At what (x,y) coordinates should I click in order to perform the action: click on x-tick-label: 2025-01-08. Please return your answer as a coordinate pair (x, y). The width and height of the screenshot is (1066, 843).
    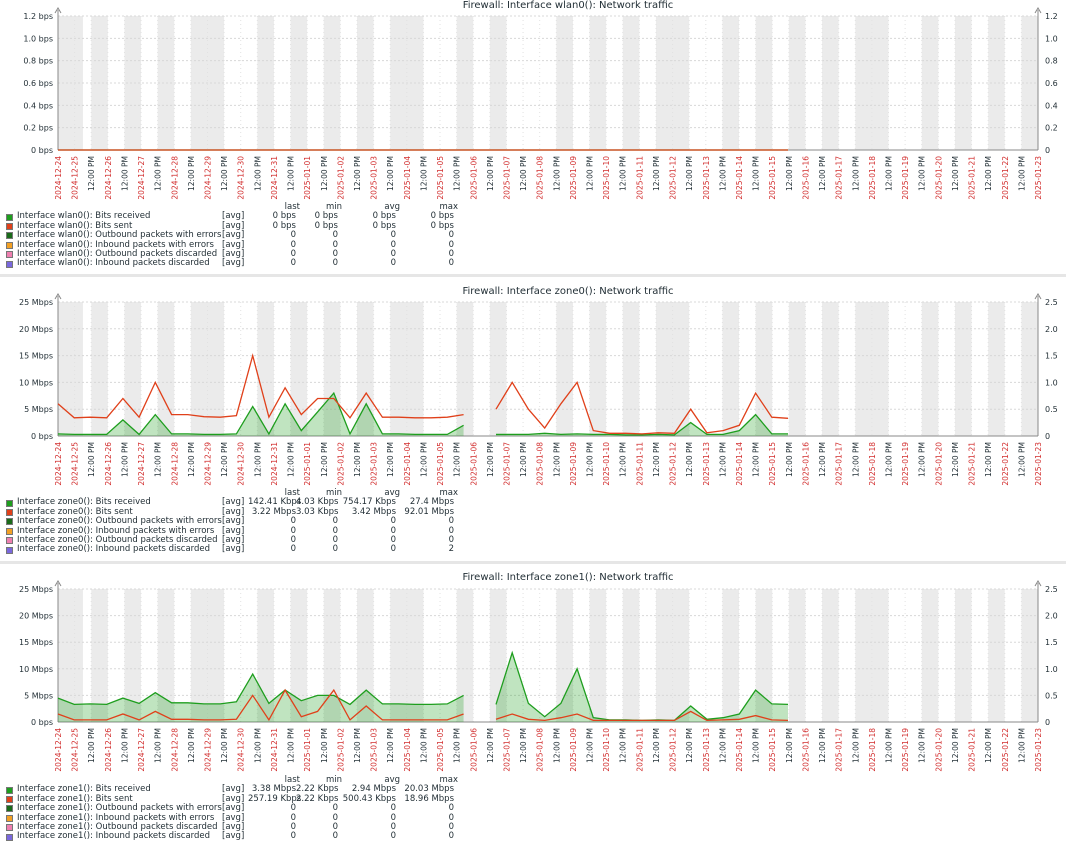
    Looking at the image, I should click on (540, 178).